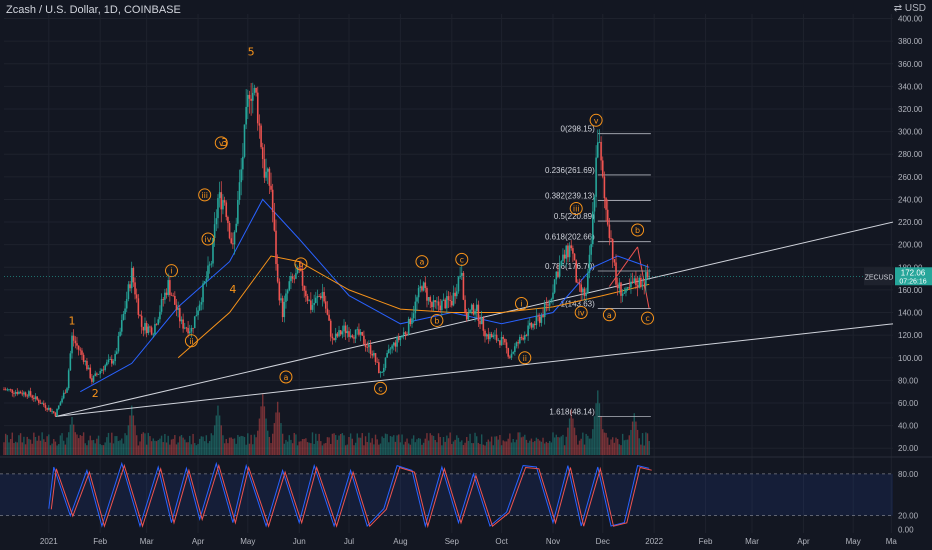 The image size is (932, 550). I want to click on fib-level-label: 0.5(220.89), so click(574, 216).